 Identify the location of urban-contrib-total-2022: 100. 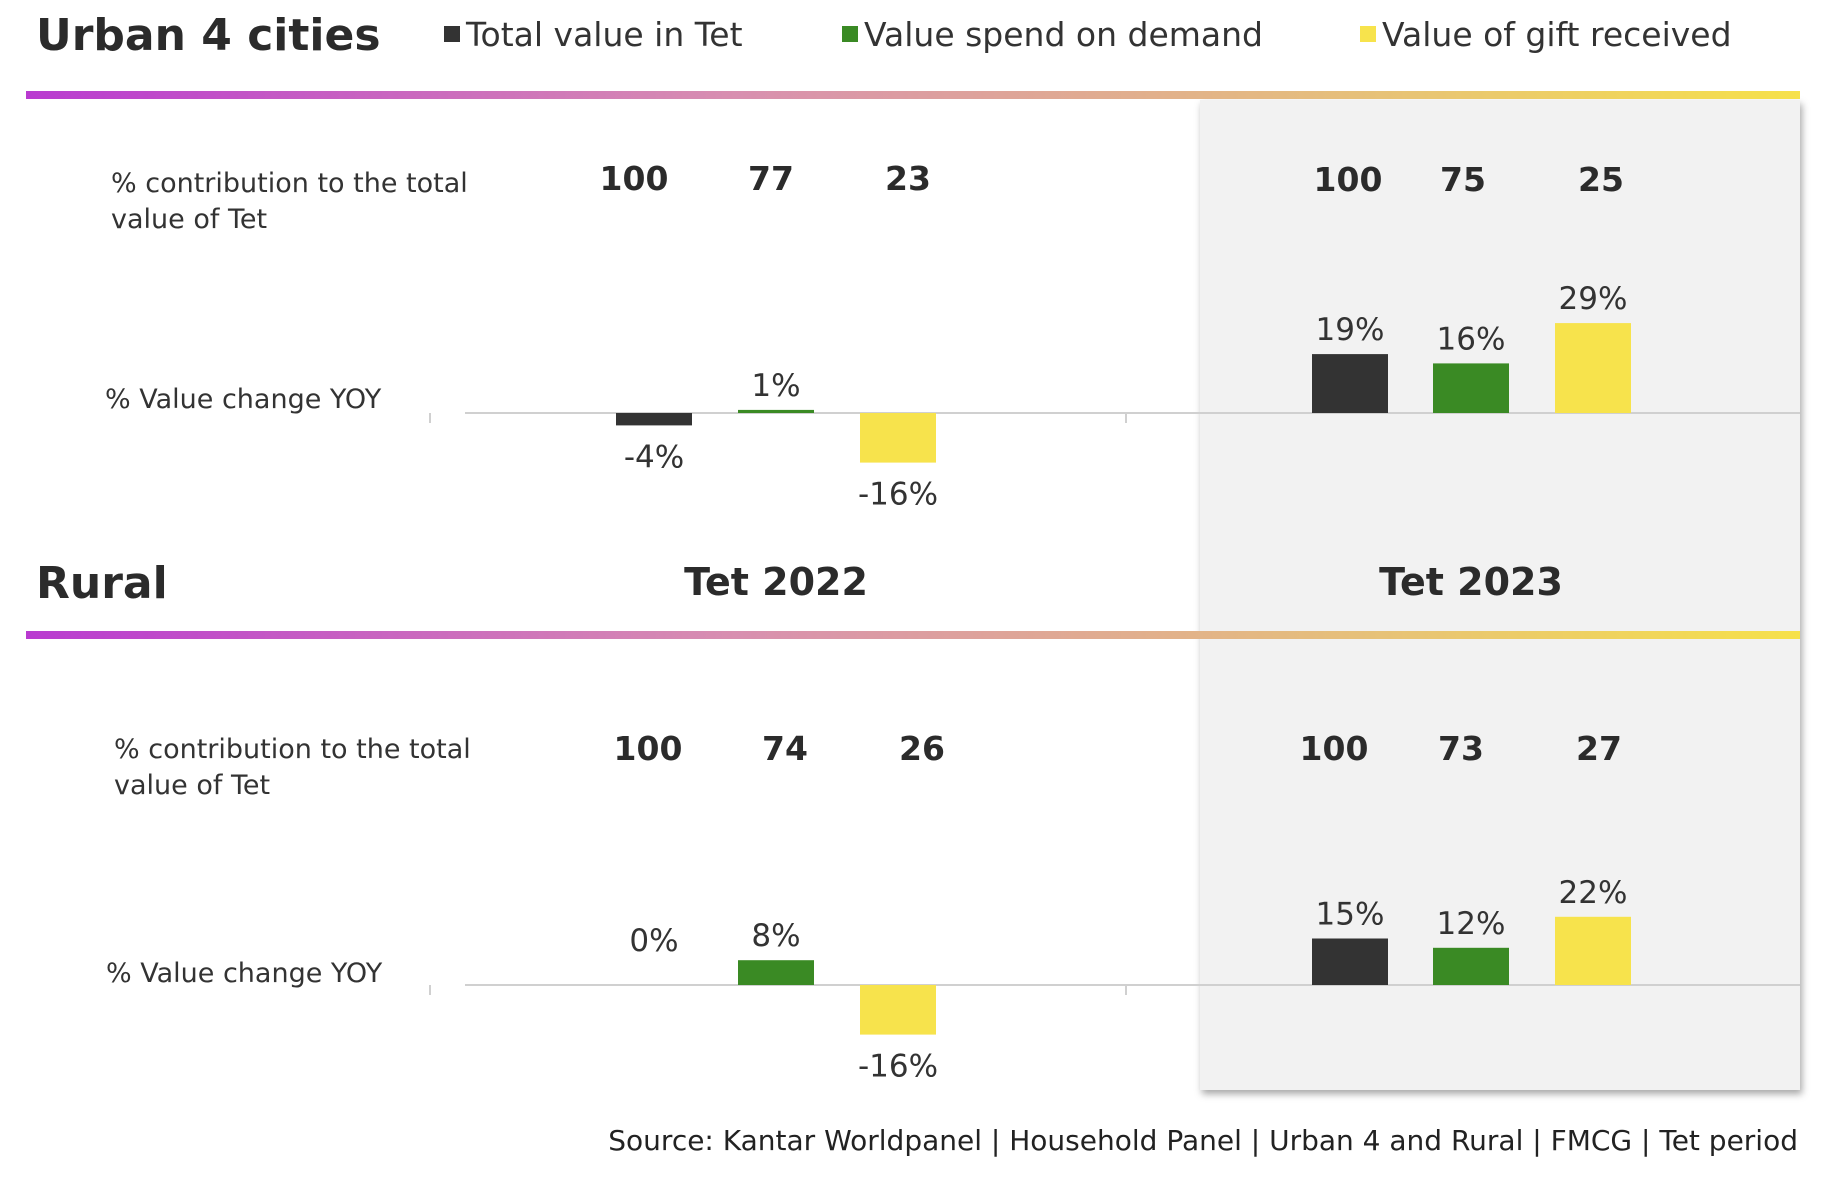
(634, 178).